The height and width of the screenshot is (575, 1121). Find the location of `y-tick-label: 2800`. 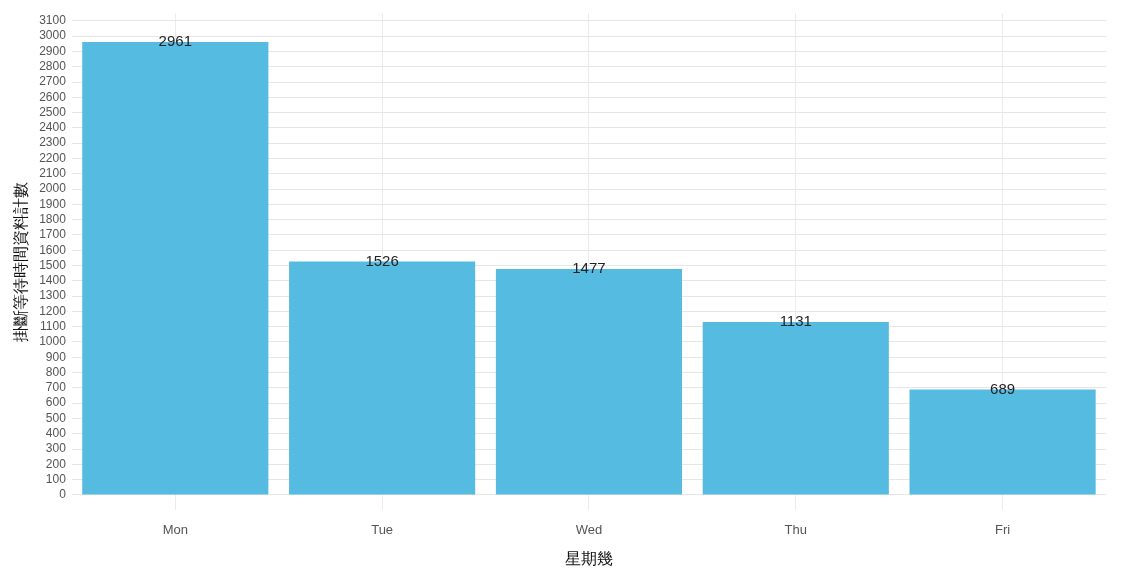

y-tick-label: 2800 is located at coordinates (53, 66).